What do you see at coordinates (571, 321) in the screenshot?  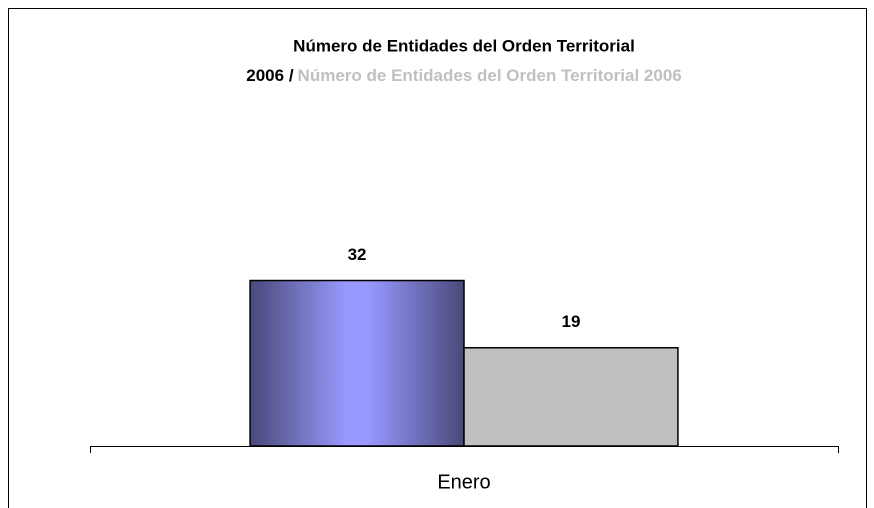 I see `data-label: 19` at bounding box center [571, 321].